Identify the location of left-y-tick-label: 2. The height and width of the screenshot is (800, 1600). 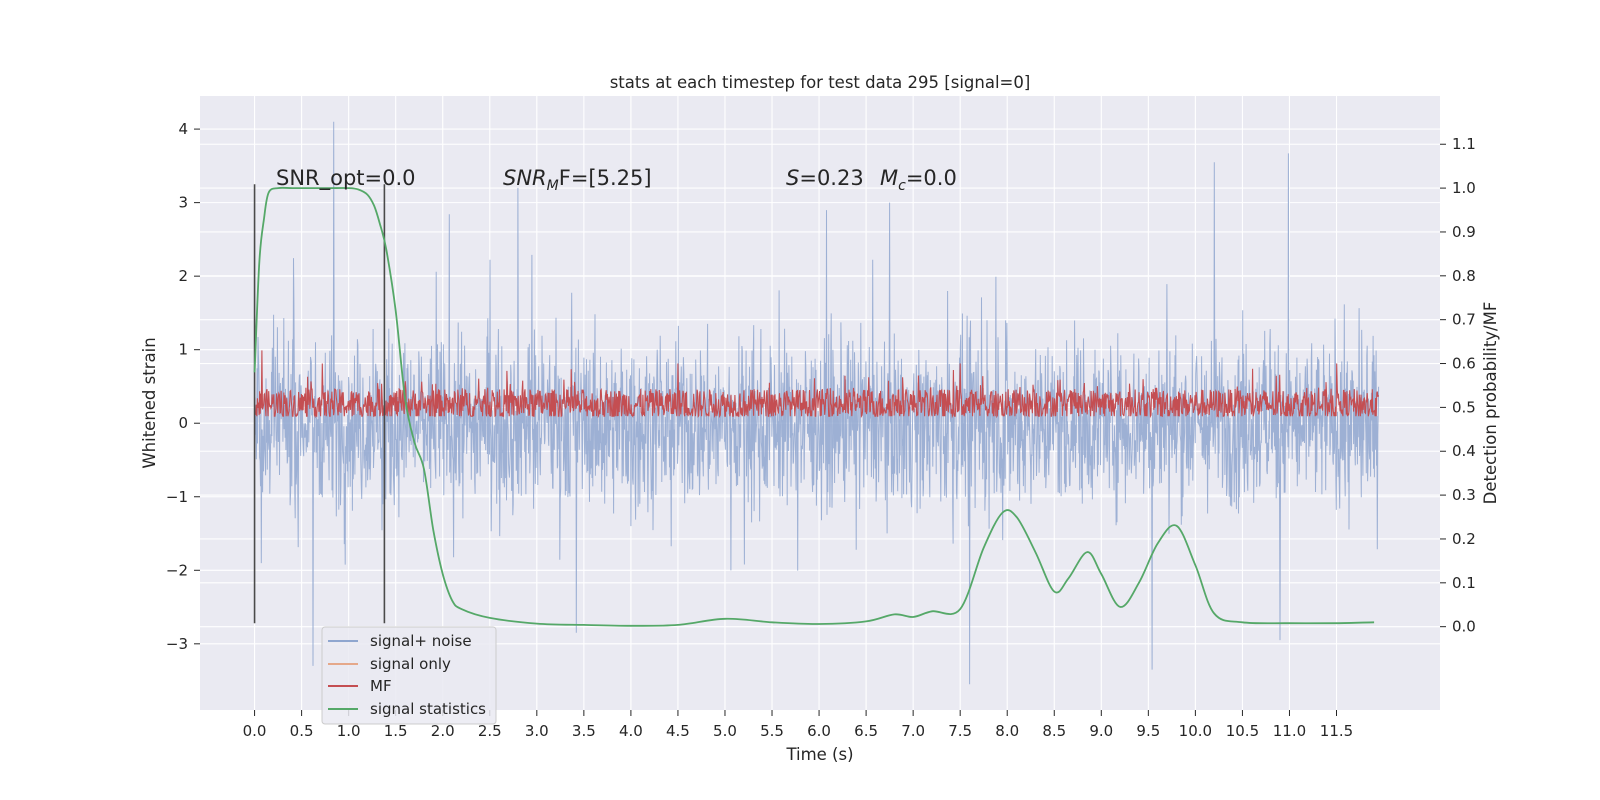
(183, 276).